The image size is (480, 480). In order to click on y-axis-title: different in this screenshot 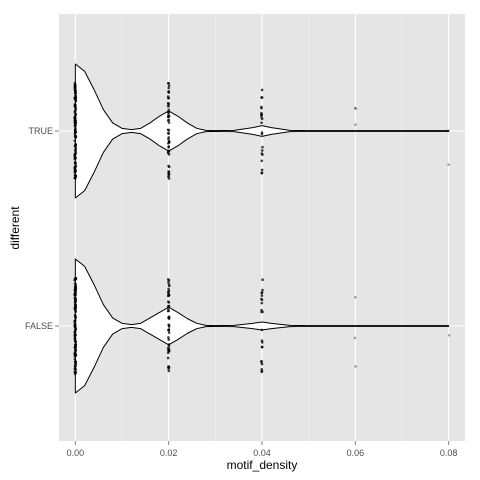, I will do `click(15, 228)`.